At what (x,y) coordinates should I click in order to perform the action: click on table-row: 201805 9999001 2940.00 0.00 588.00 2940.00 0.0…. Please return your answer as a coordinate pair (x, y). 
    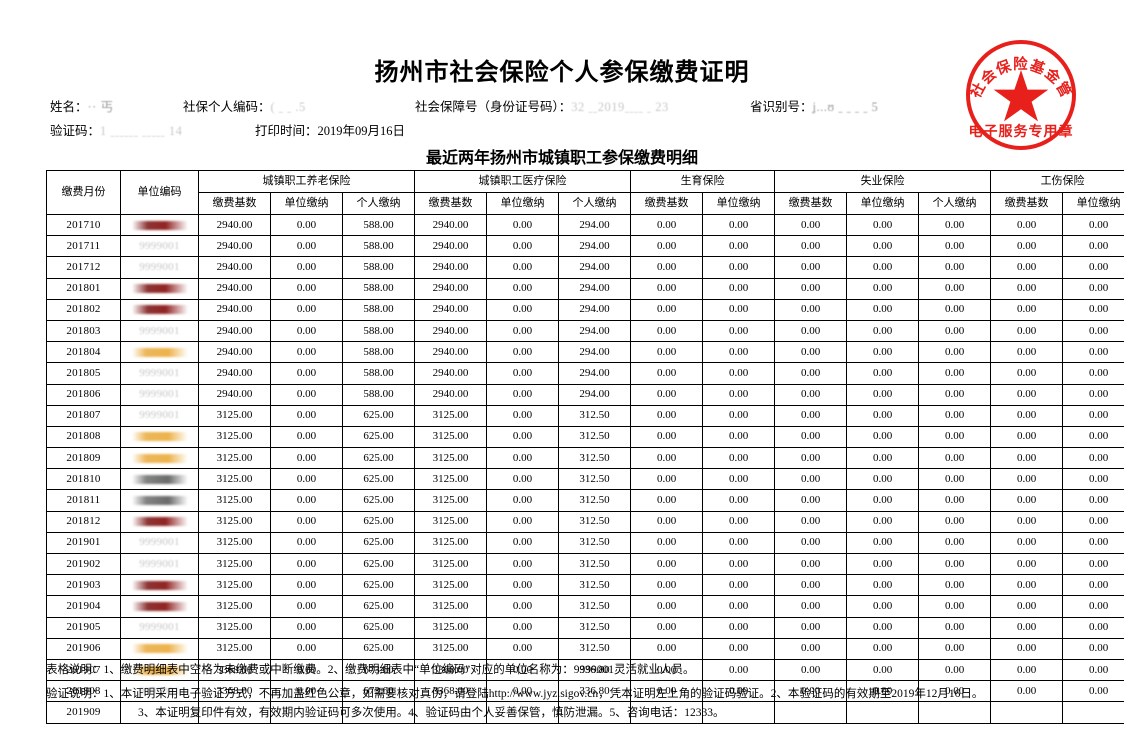
    Looking at the image, I should click on (585, 373).